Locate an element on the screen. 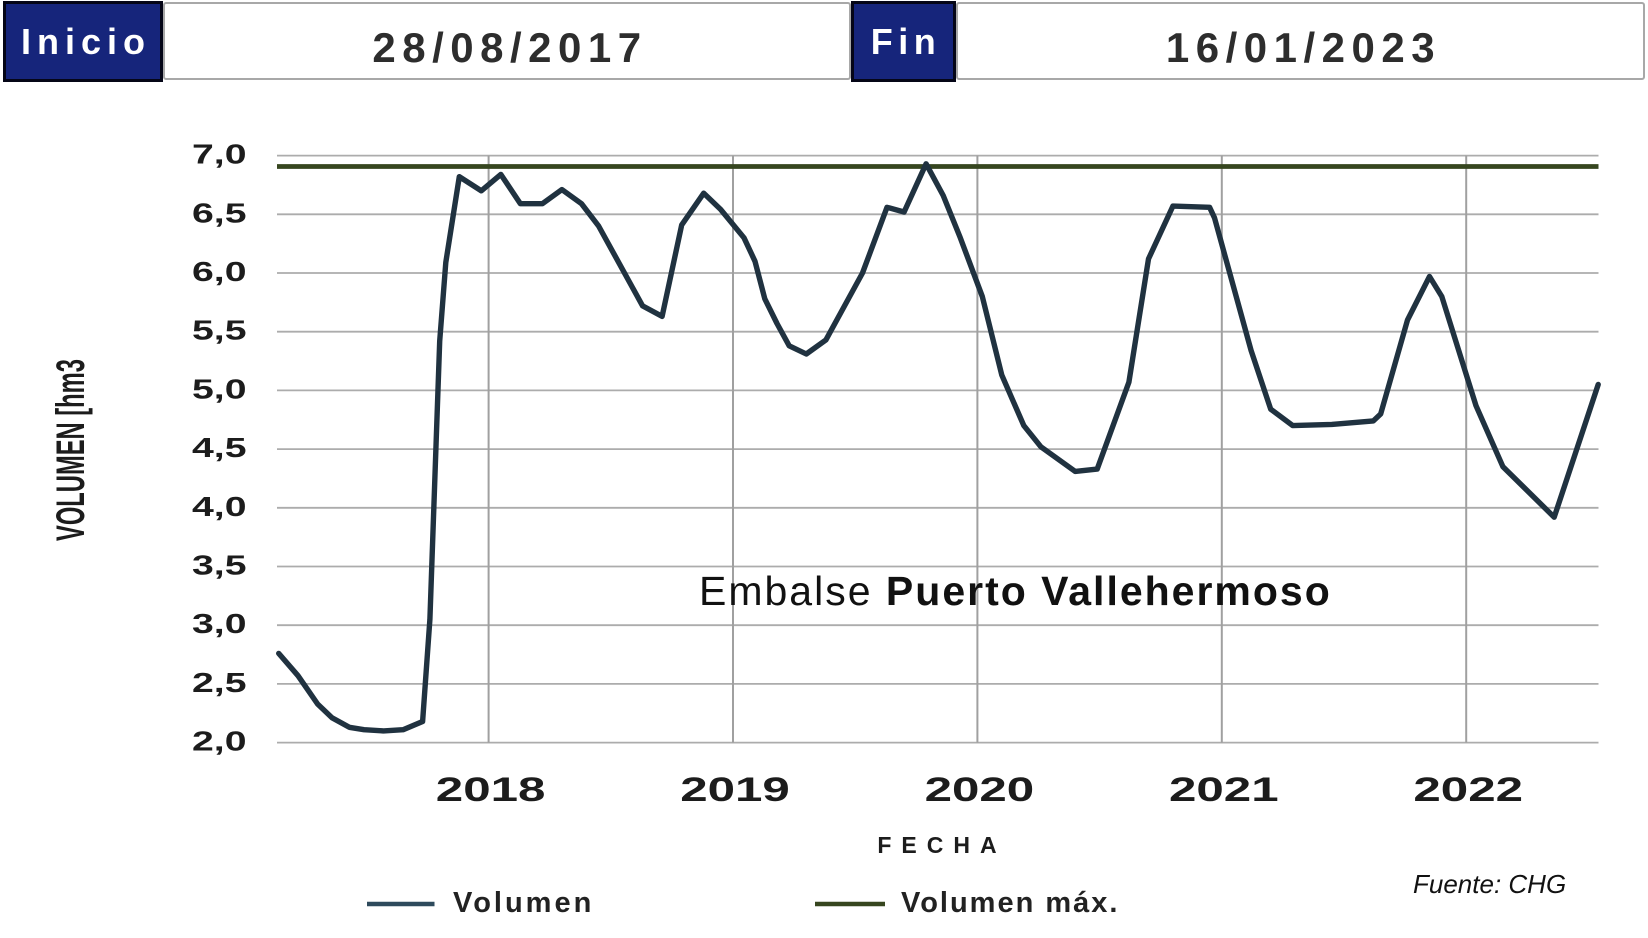  svg-text: Fuente: CHG is located at coordinates (1489, 884).